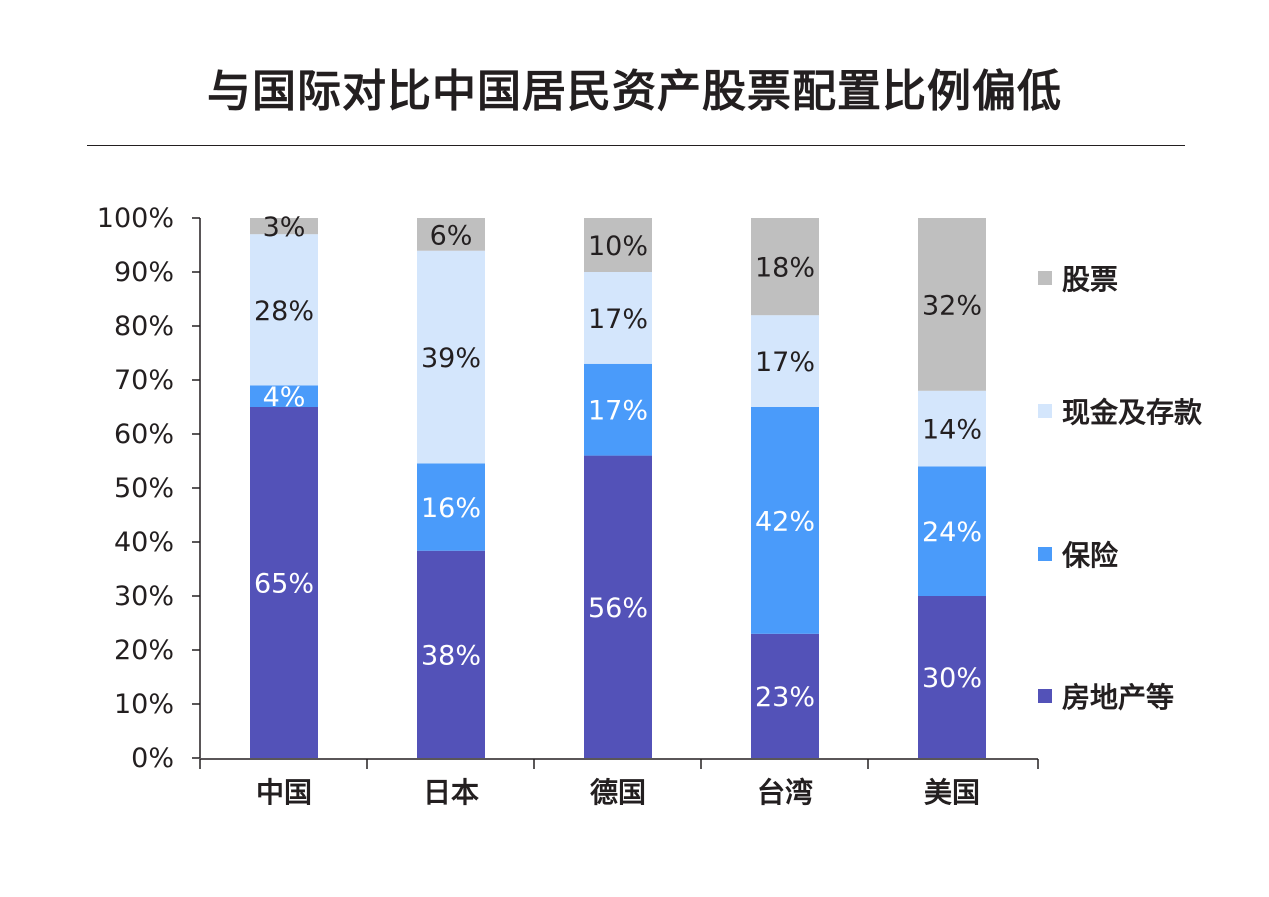  What do you see at coordinates (144, 704) in the screenshot?
I see `y-tick-label: 10%` at bounding box center [144, 704].